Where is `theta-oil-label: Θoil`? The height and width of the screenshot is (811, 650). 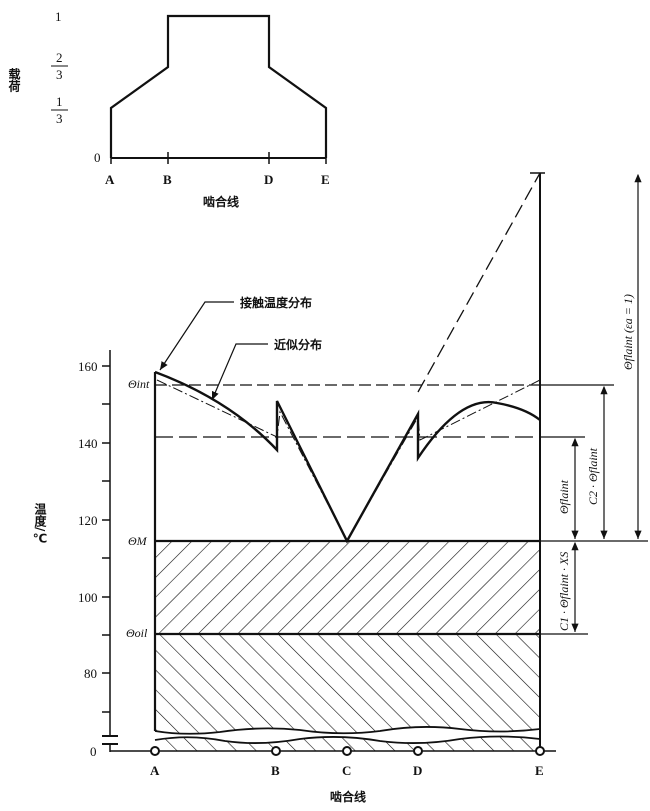 theta-oil-label: Θoil is located at coordinates (137, 633).